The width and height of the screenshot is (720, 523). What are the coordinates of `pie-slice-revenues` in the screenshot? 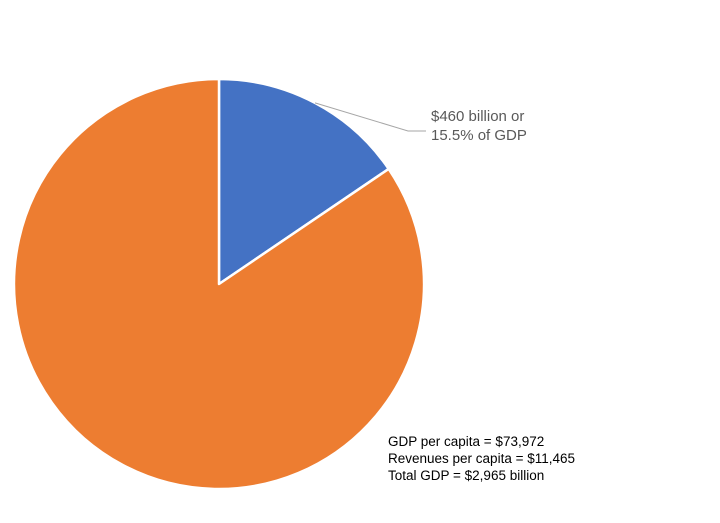 It's located at (303, 181).